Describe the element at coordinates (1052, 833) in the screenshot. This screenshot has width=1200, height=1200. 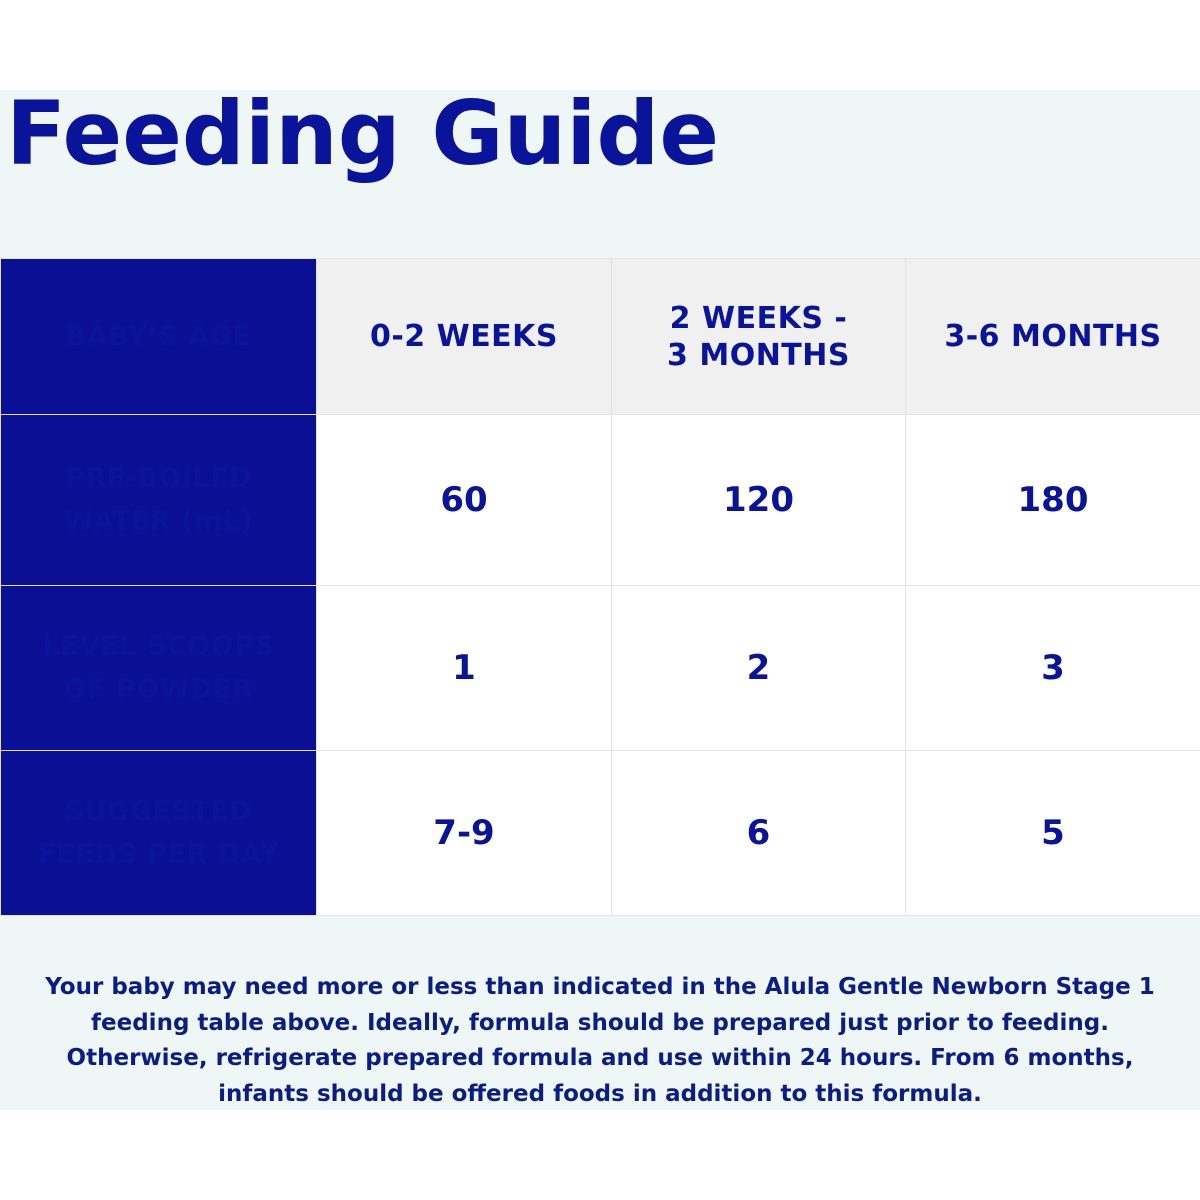
I see `table-cell: 5` at that location.